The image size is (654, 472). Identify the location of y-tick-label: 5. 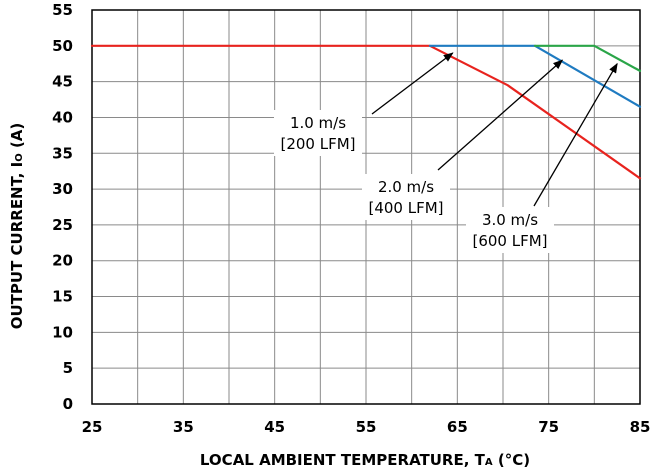
(68, 368).